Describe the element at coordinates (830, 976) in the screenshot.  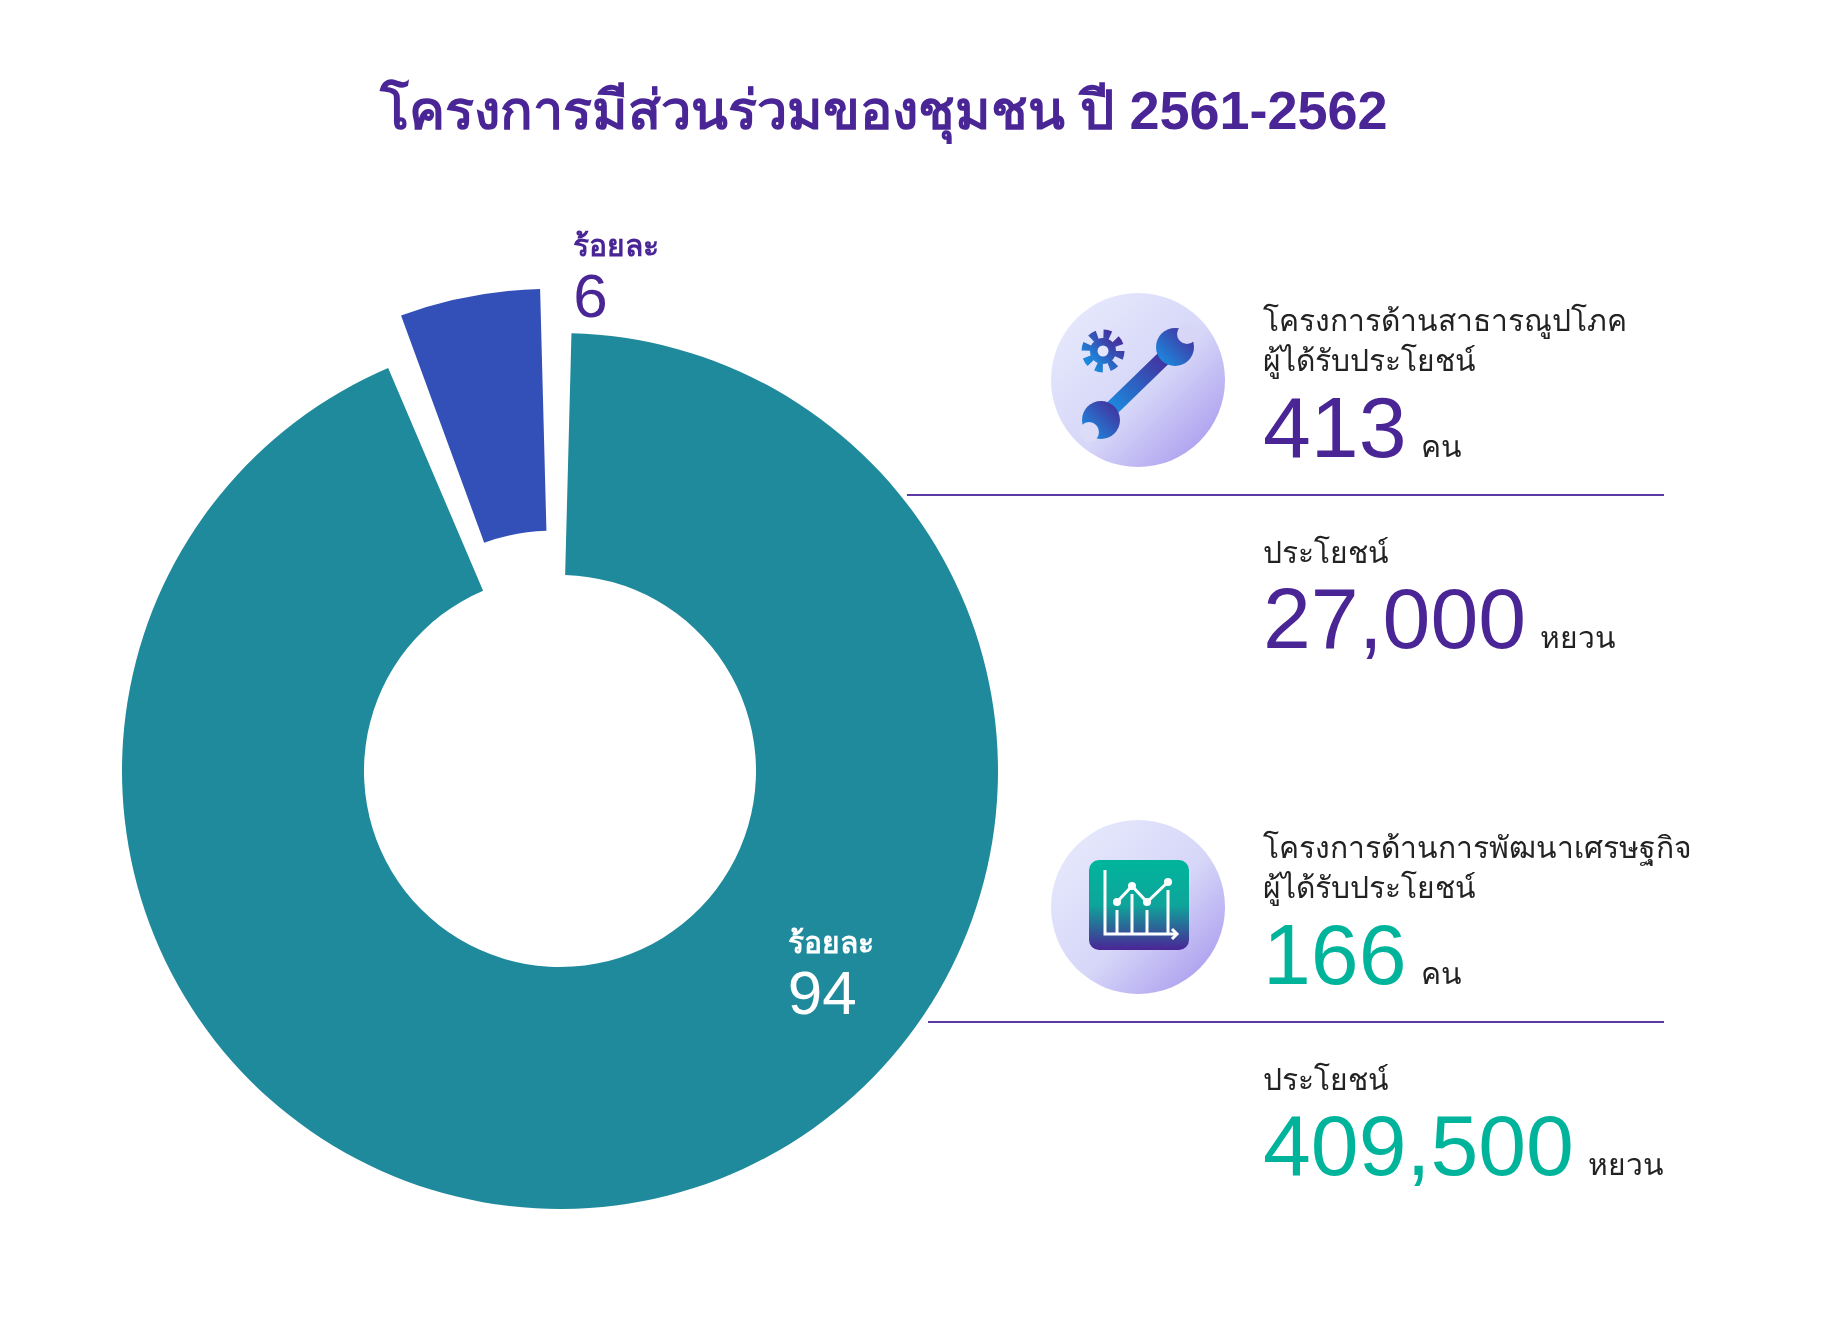
I see `data-label: ร้อยละ 94` at that location.